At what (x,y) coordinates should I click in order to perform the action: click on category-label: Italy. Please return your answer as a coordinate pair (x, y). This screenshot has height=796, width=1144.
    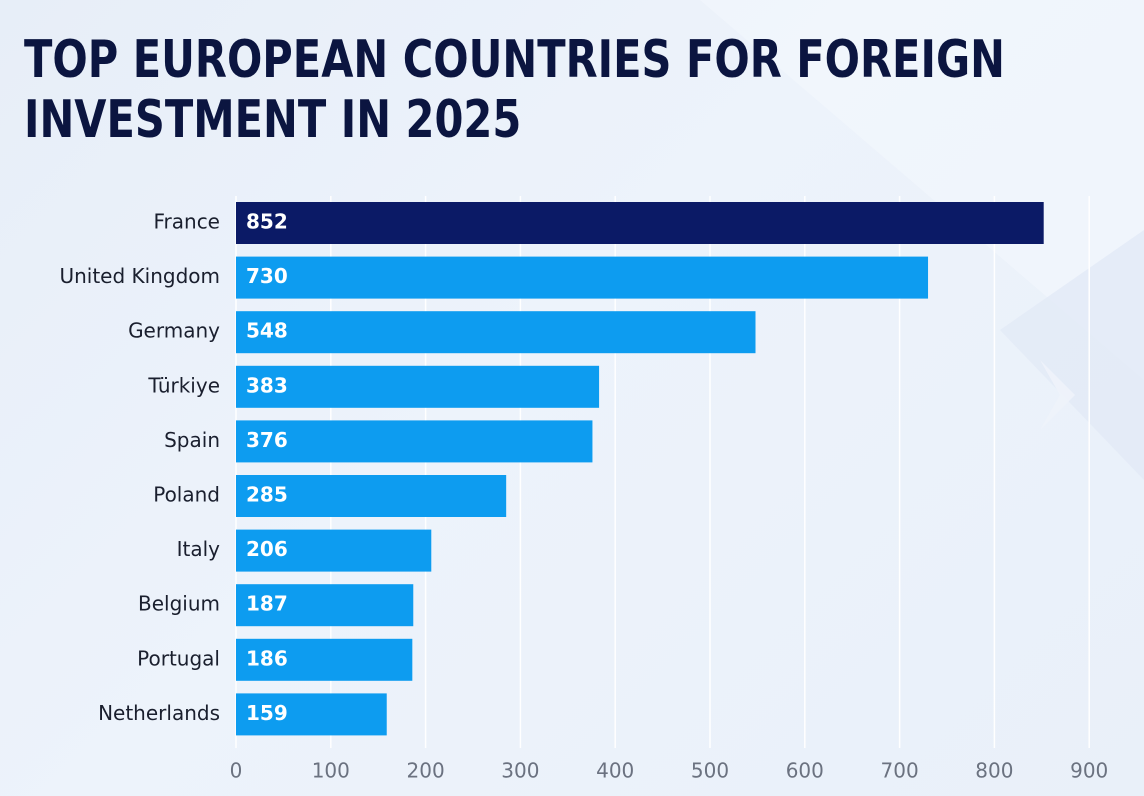
    Looking at the image, I should click on (199, 549).